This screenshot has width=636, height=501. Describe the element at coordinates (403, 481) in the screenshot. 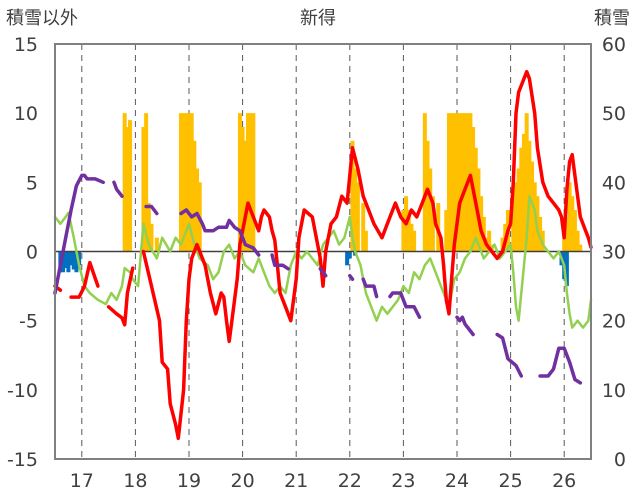

I see `x-tick-label: 23` at that location.